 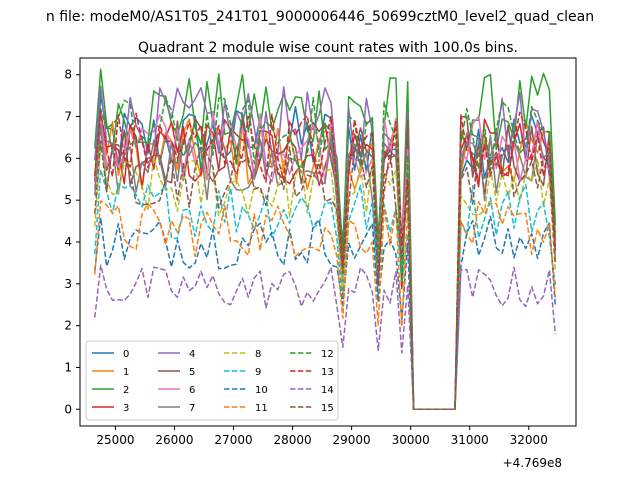 What do you see at coordinates (327, 390) in the screenshot?
I see `legend-label-14: 14` at bounding box center [327, 390].